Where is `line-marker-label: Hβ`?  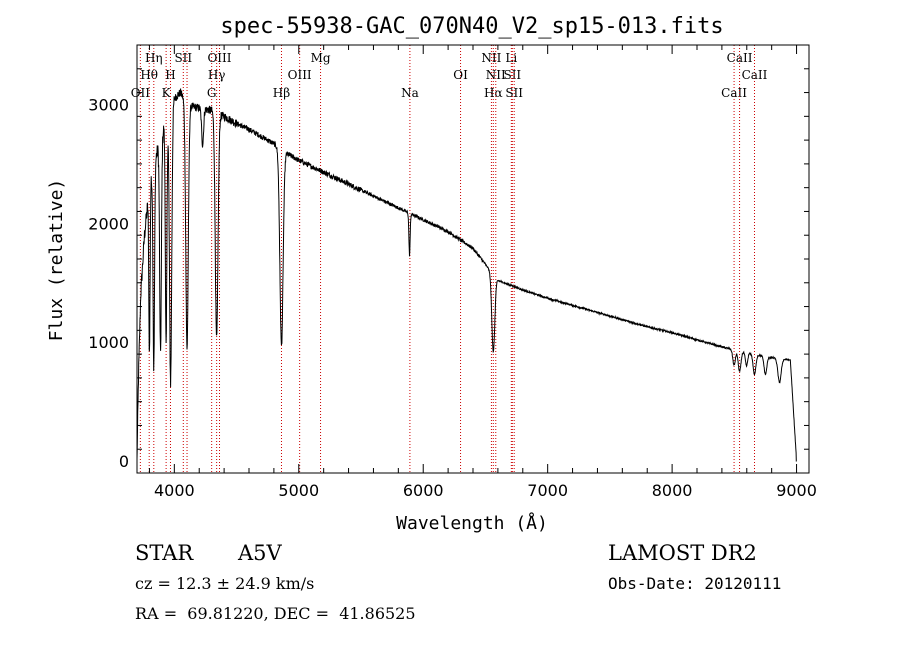
line-marker-label: Hβ is located at coordinates (281, 93).